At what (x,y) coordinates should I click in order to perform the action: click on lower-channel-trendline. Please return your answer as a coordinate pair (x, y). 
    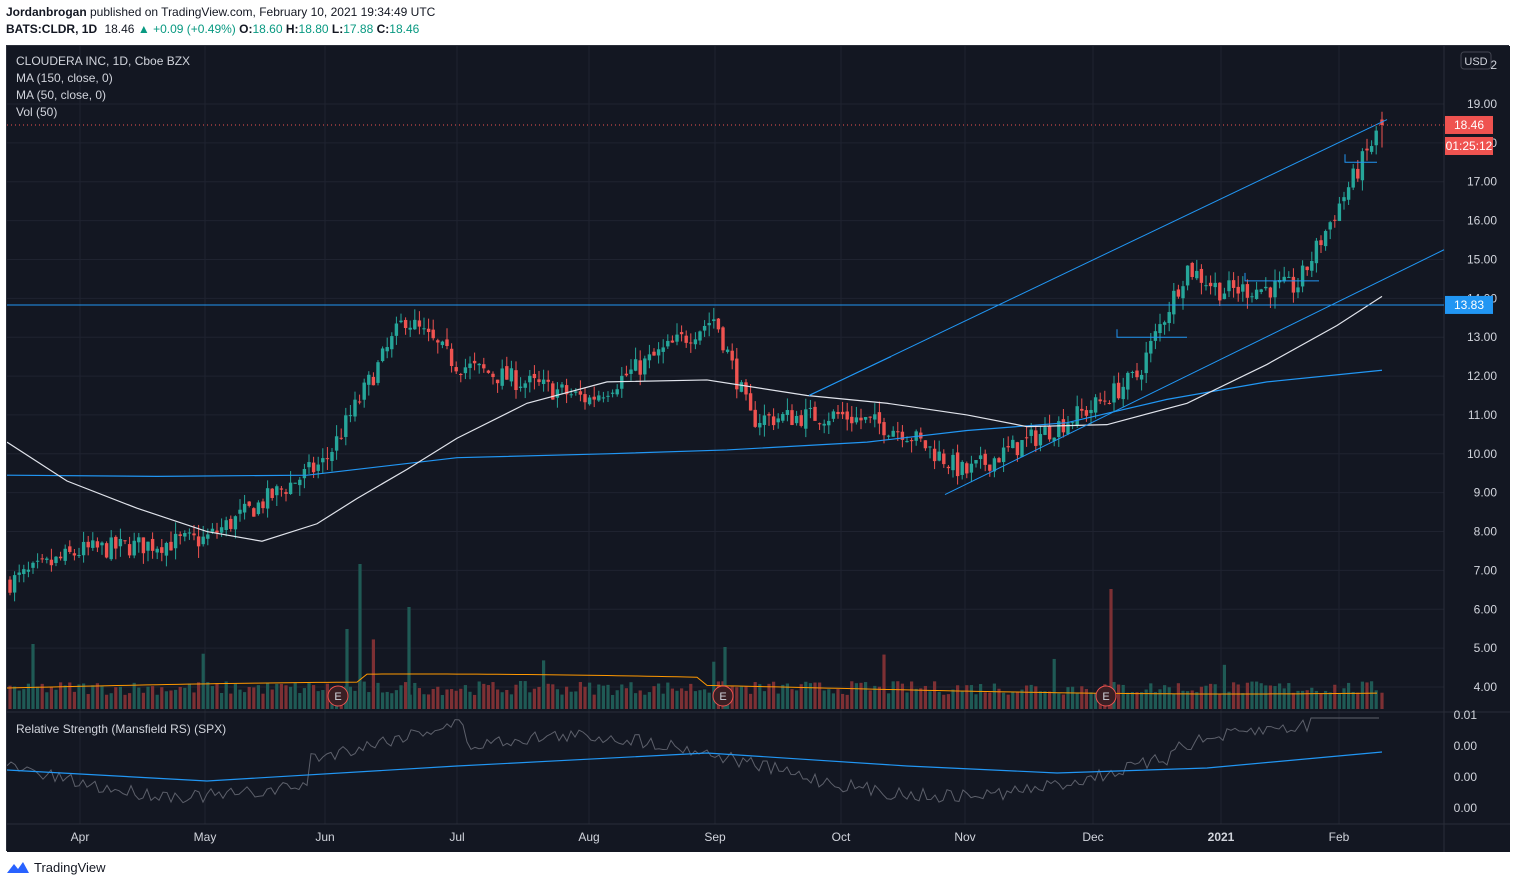
    Looking at the image, I should click on (1194, 372).